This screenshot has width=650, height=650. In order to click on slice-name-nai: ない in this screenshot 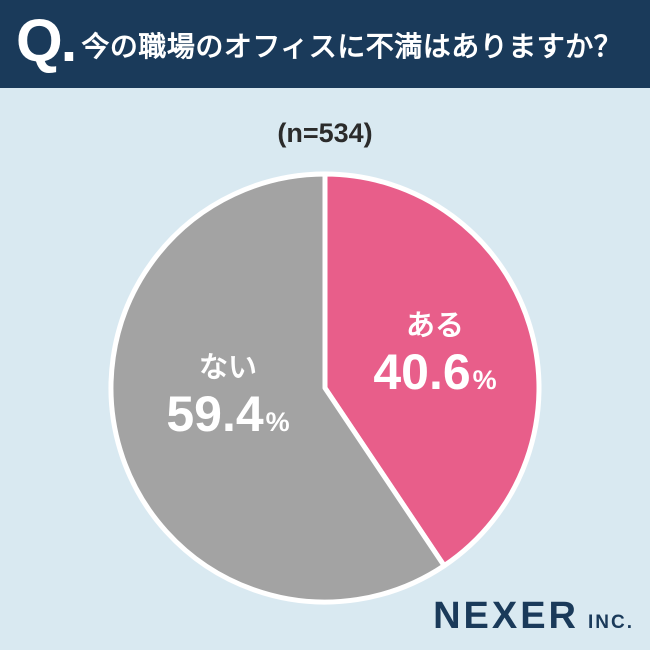, I will do `click(227, 368)`.